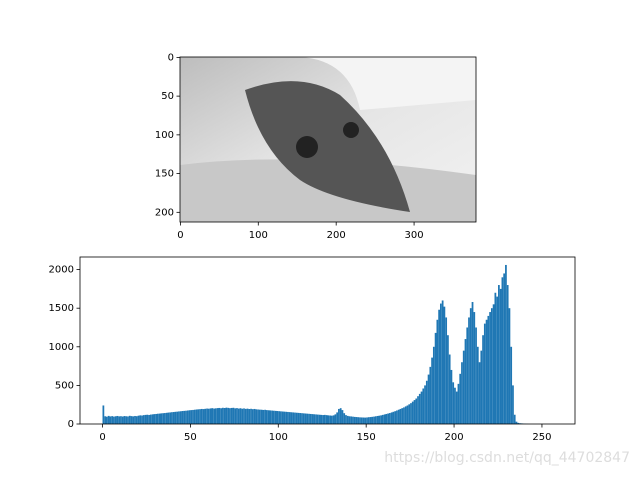 The height and width of the screenshot is (477, 640). I want to click on x-tick-label: 0, so click(180, 235).